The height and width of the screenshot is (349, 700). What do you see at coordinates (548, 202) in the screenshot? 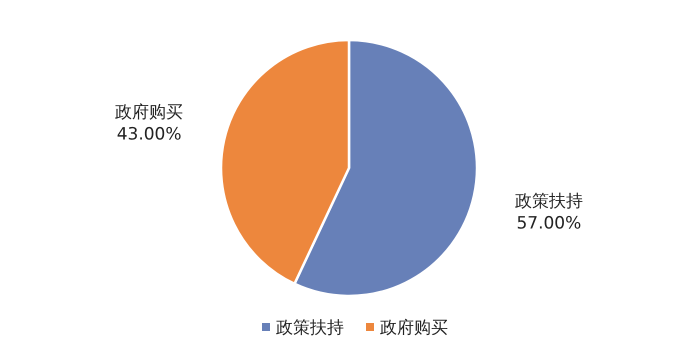
I see `slice-label: 政策扶持` at bounding box center [548, 202].